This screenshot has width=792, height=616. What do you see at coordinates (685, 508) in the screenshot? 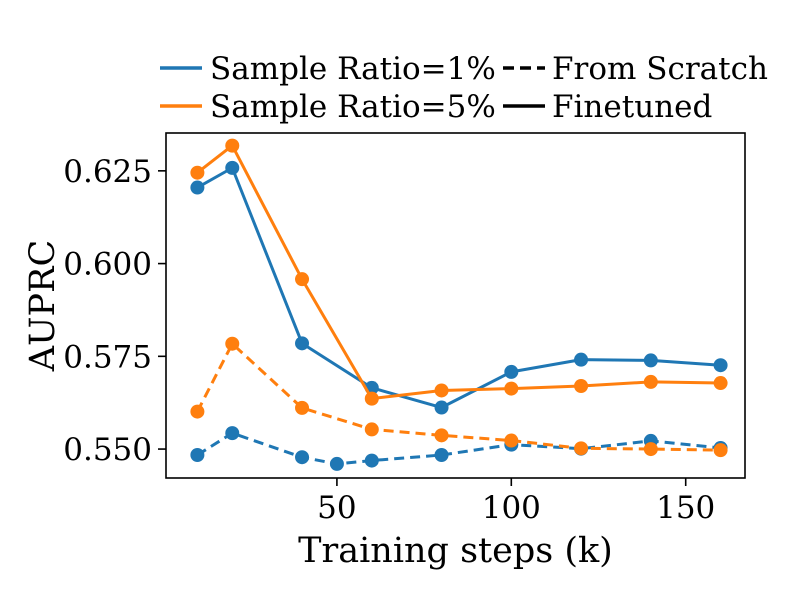
I see `x-tick-label: 150` at bounding box center [685, 508].